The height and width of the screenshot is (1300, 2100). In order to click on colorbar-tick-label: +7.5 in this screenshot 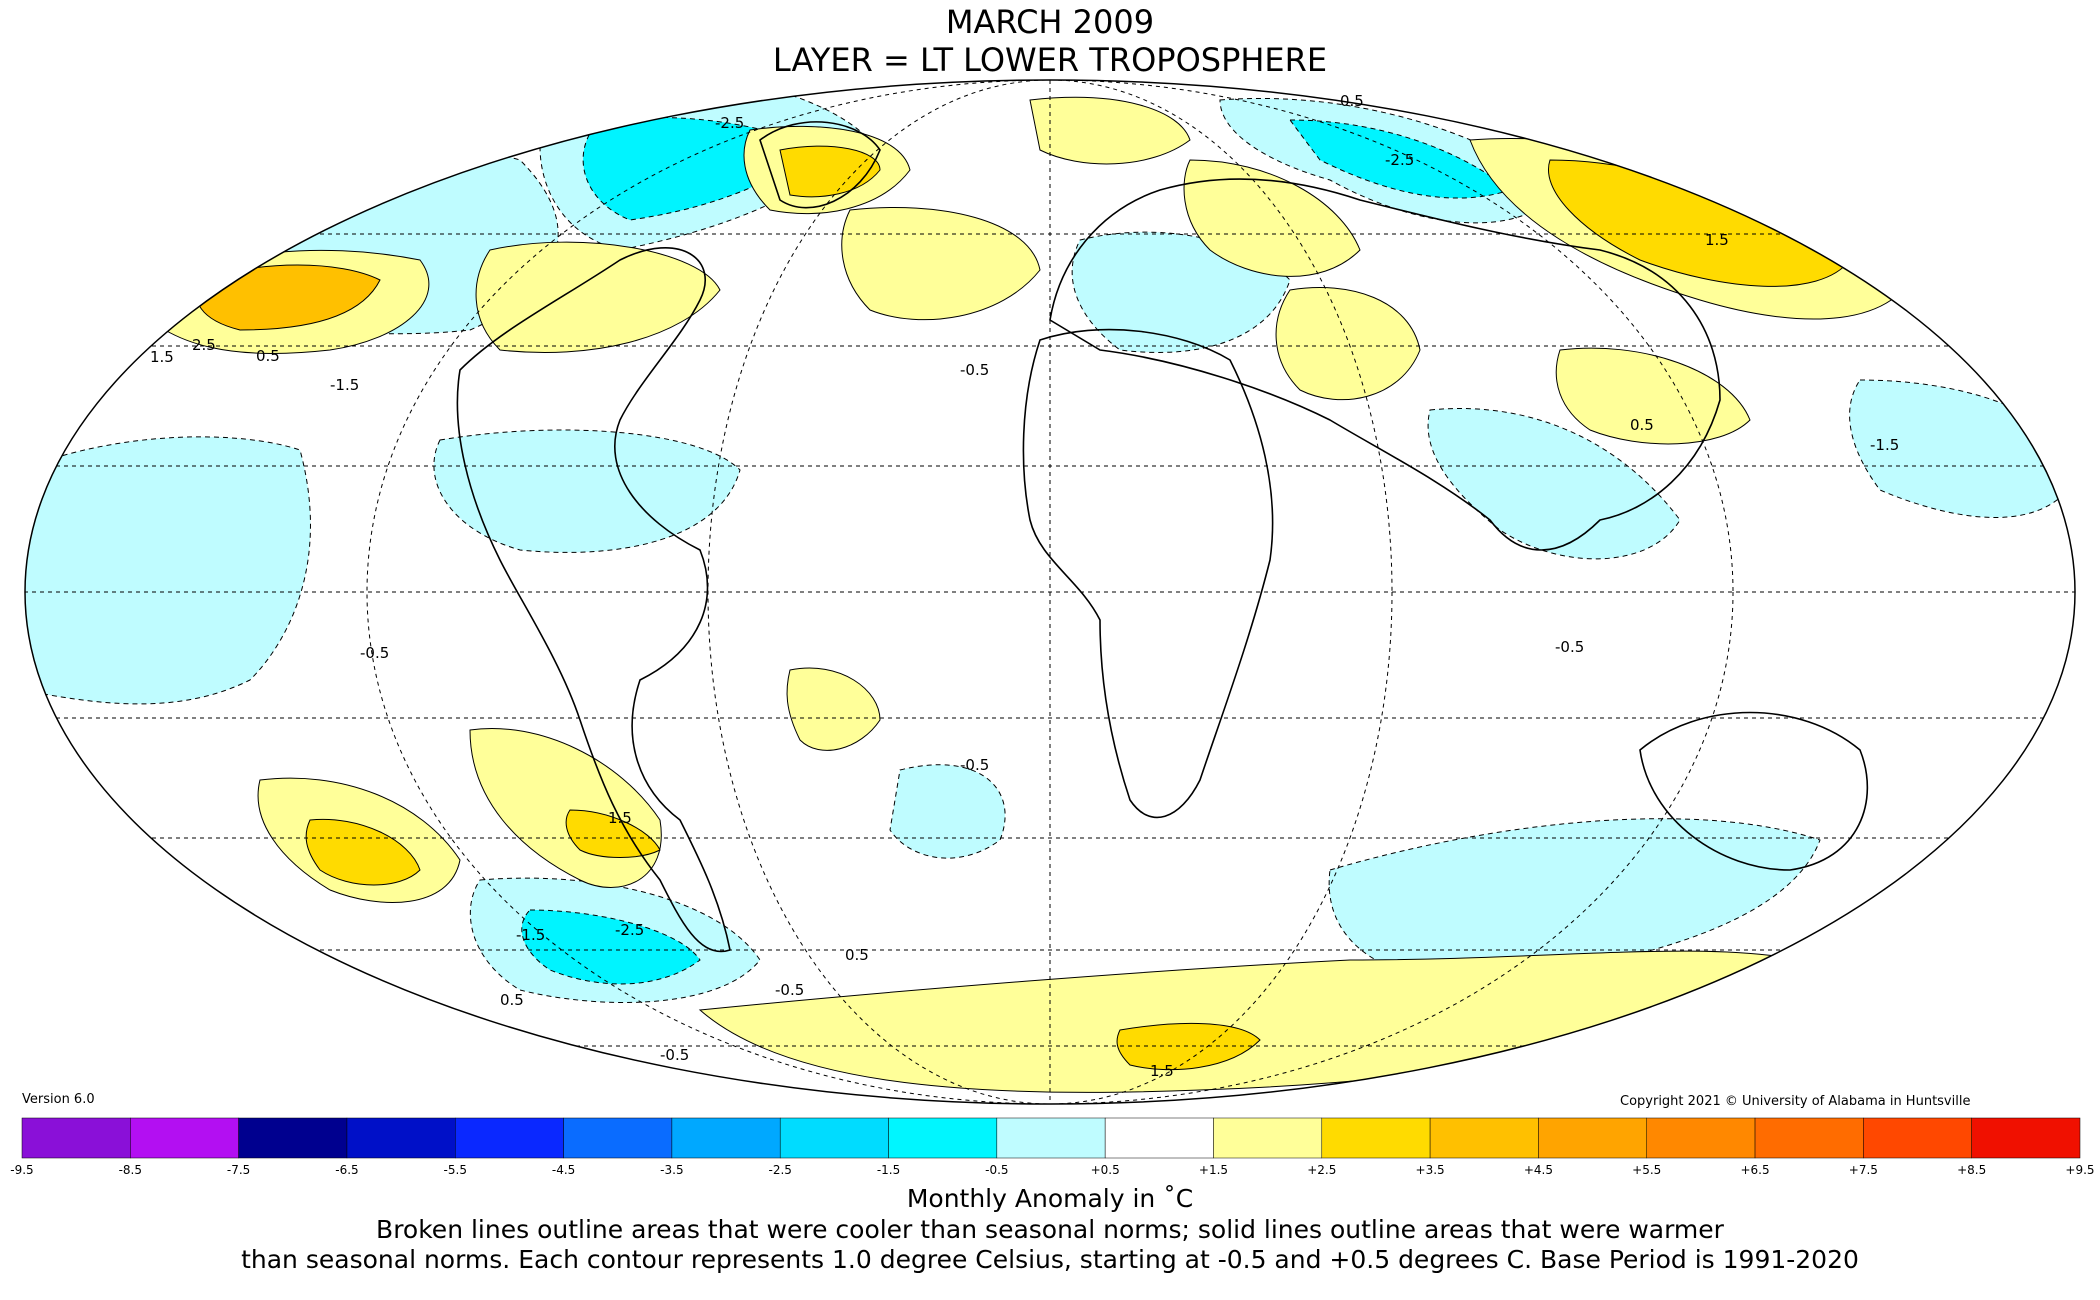, I will do `click(1863, 1170)`.